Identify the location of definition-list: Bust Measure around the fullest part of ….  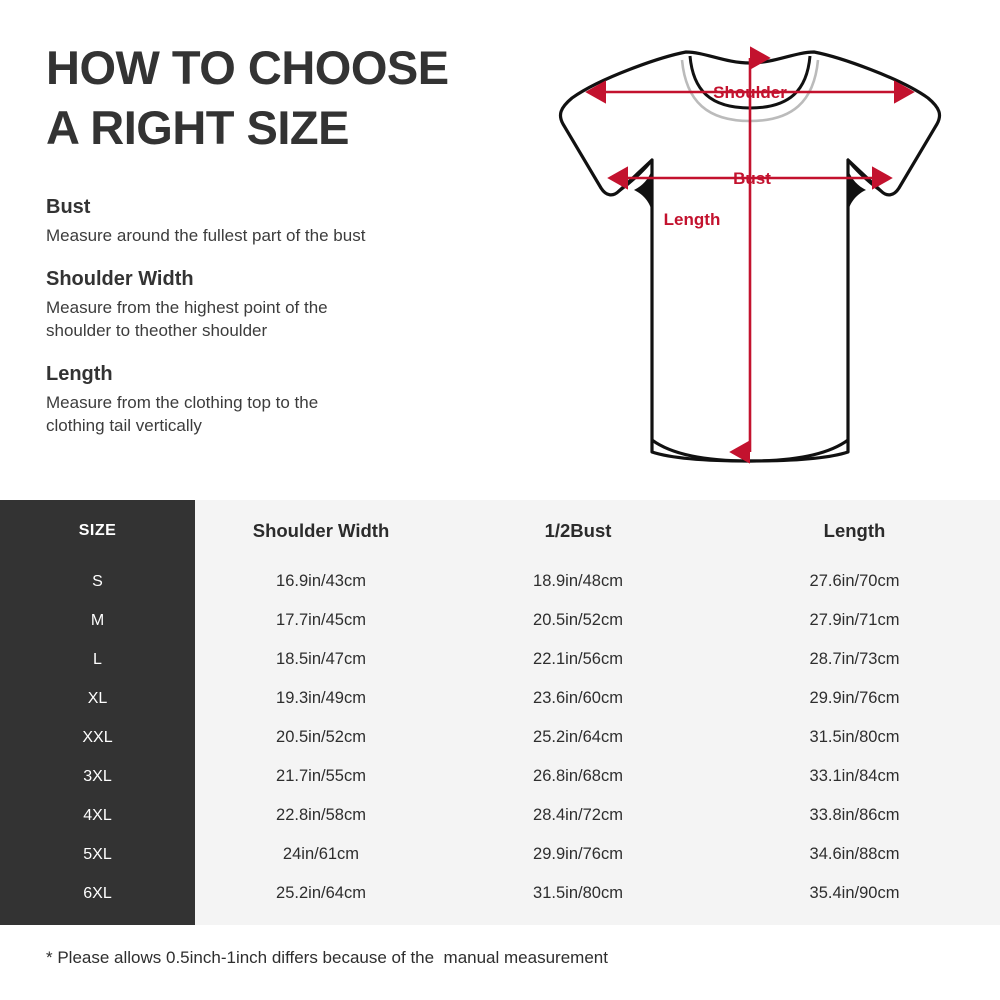
(261, 315).